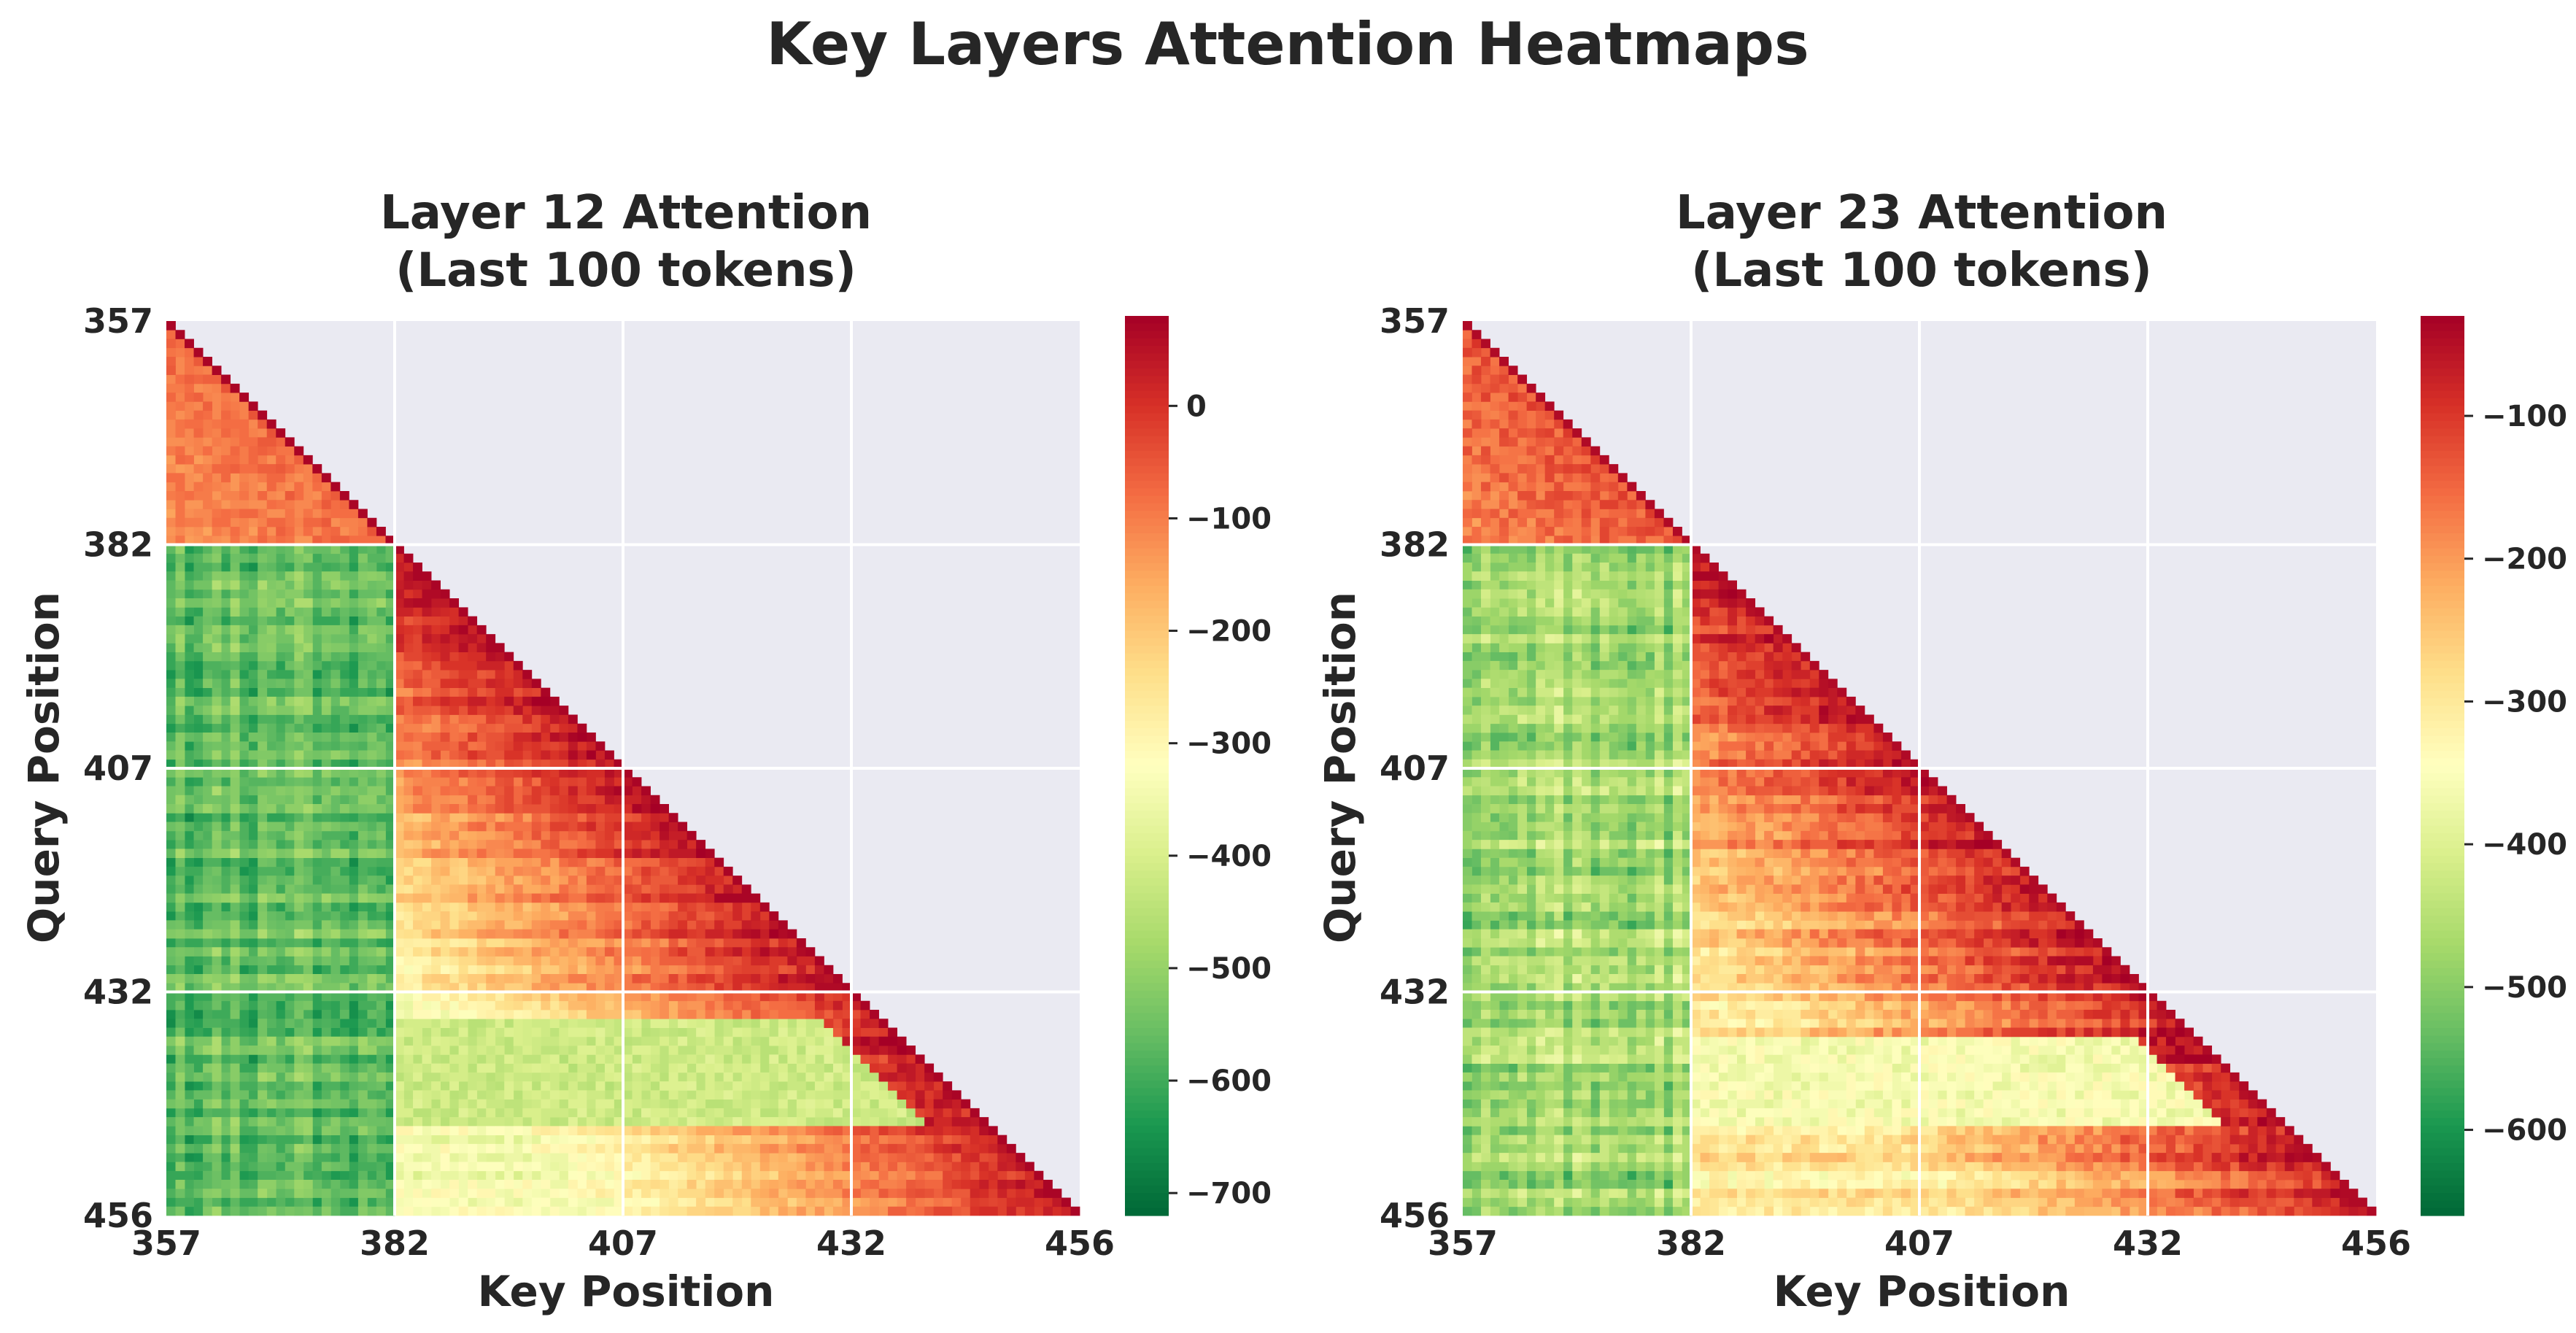 This screenshot has width=2576, height=1333. I want to click on x-tick-label: 407, so click(623, 1243).